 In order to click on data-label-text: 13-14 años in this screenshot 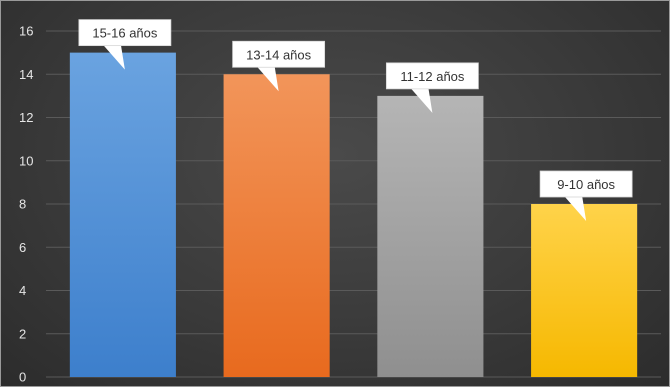, I will do `click(279, 54)`.